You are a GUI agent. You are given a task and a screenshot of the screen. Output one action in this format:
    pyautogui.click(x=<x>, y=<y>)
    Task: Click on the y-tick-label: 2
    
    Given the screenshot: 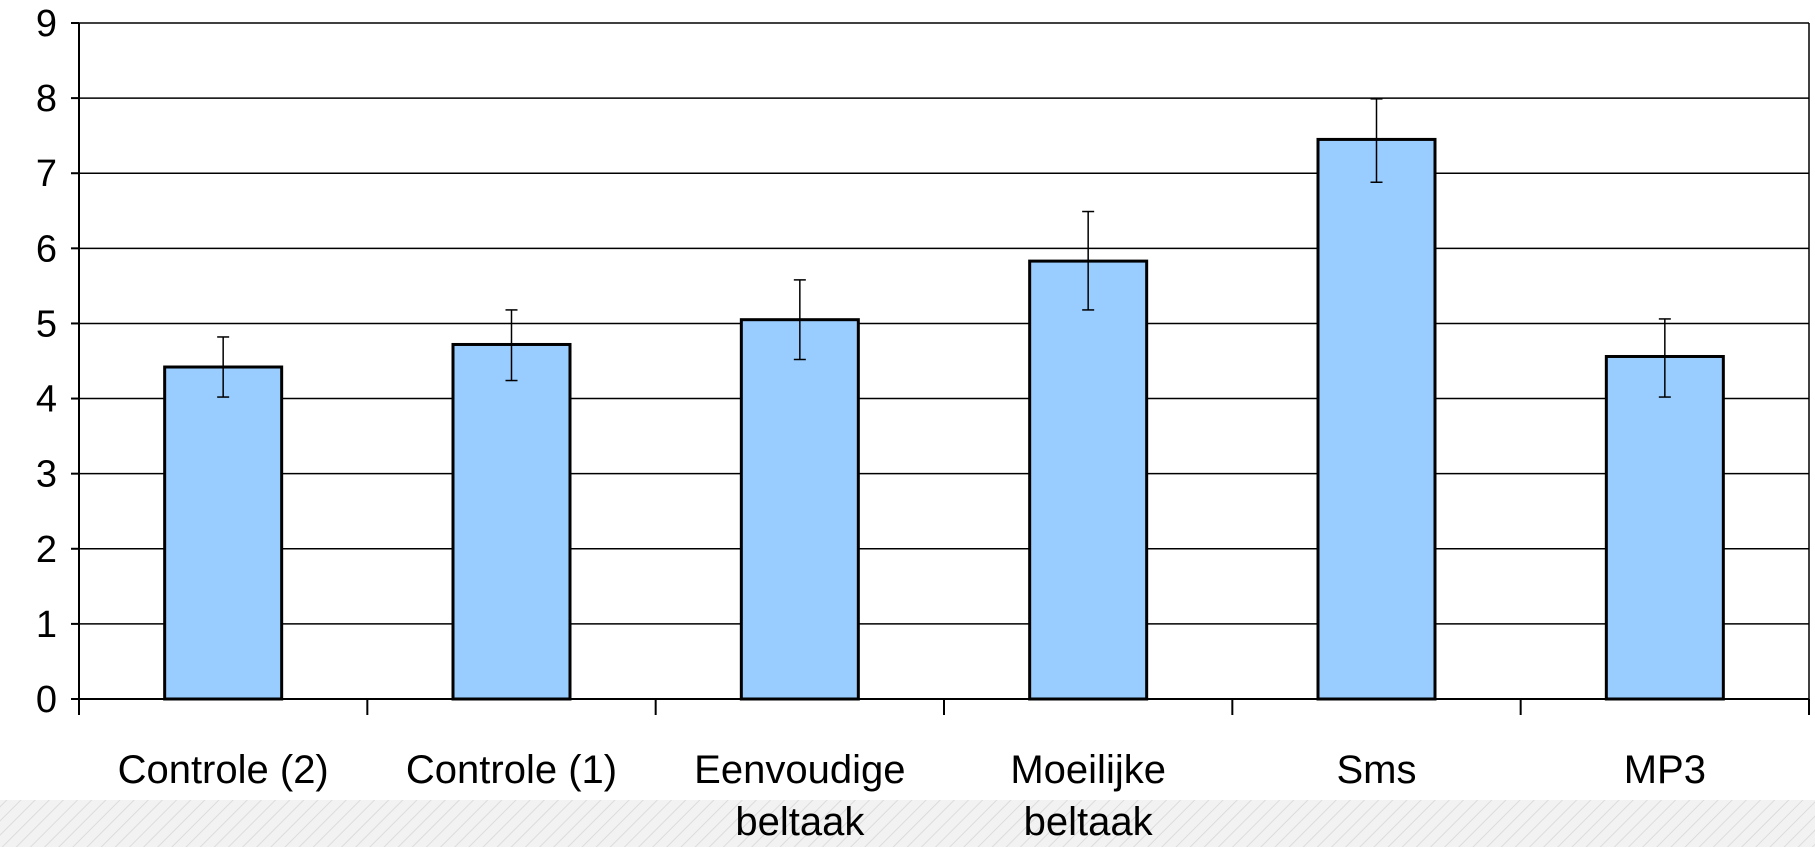 What is the action you would take?
    pyautogui.click(x=46, y=550)
    